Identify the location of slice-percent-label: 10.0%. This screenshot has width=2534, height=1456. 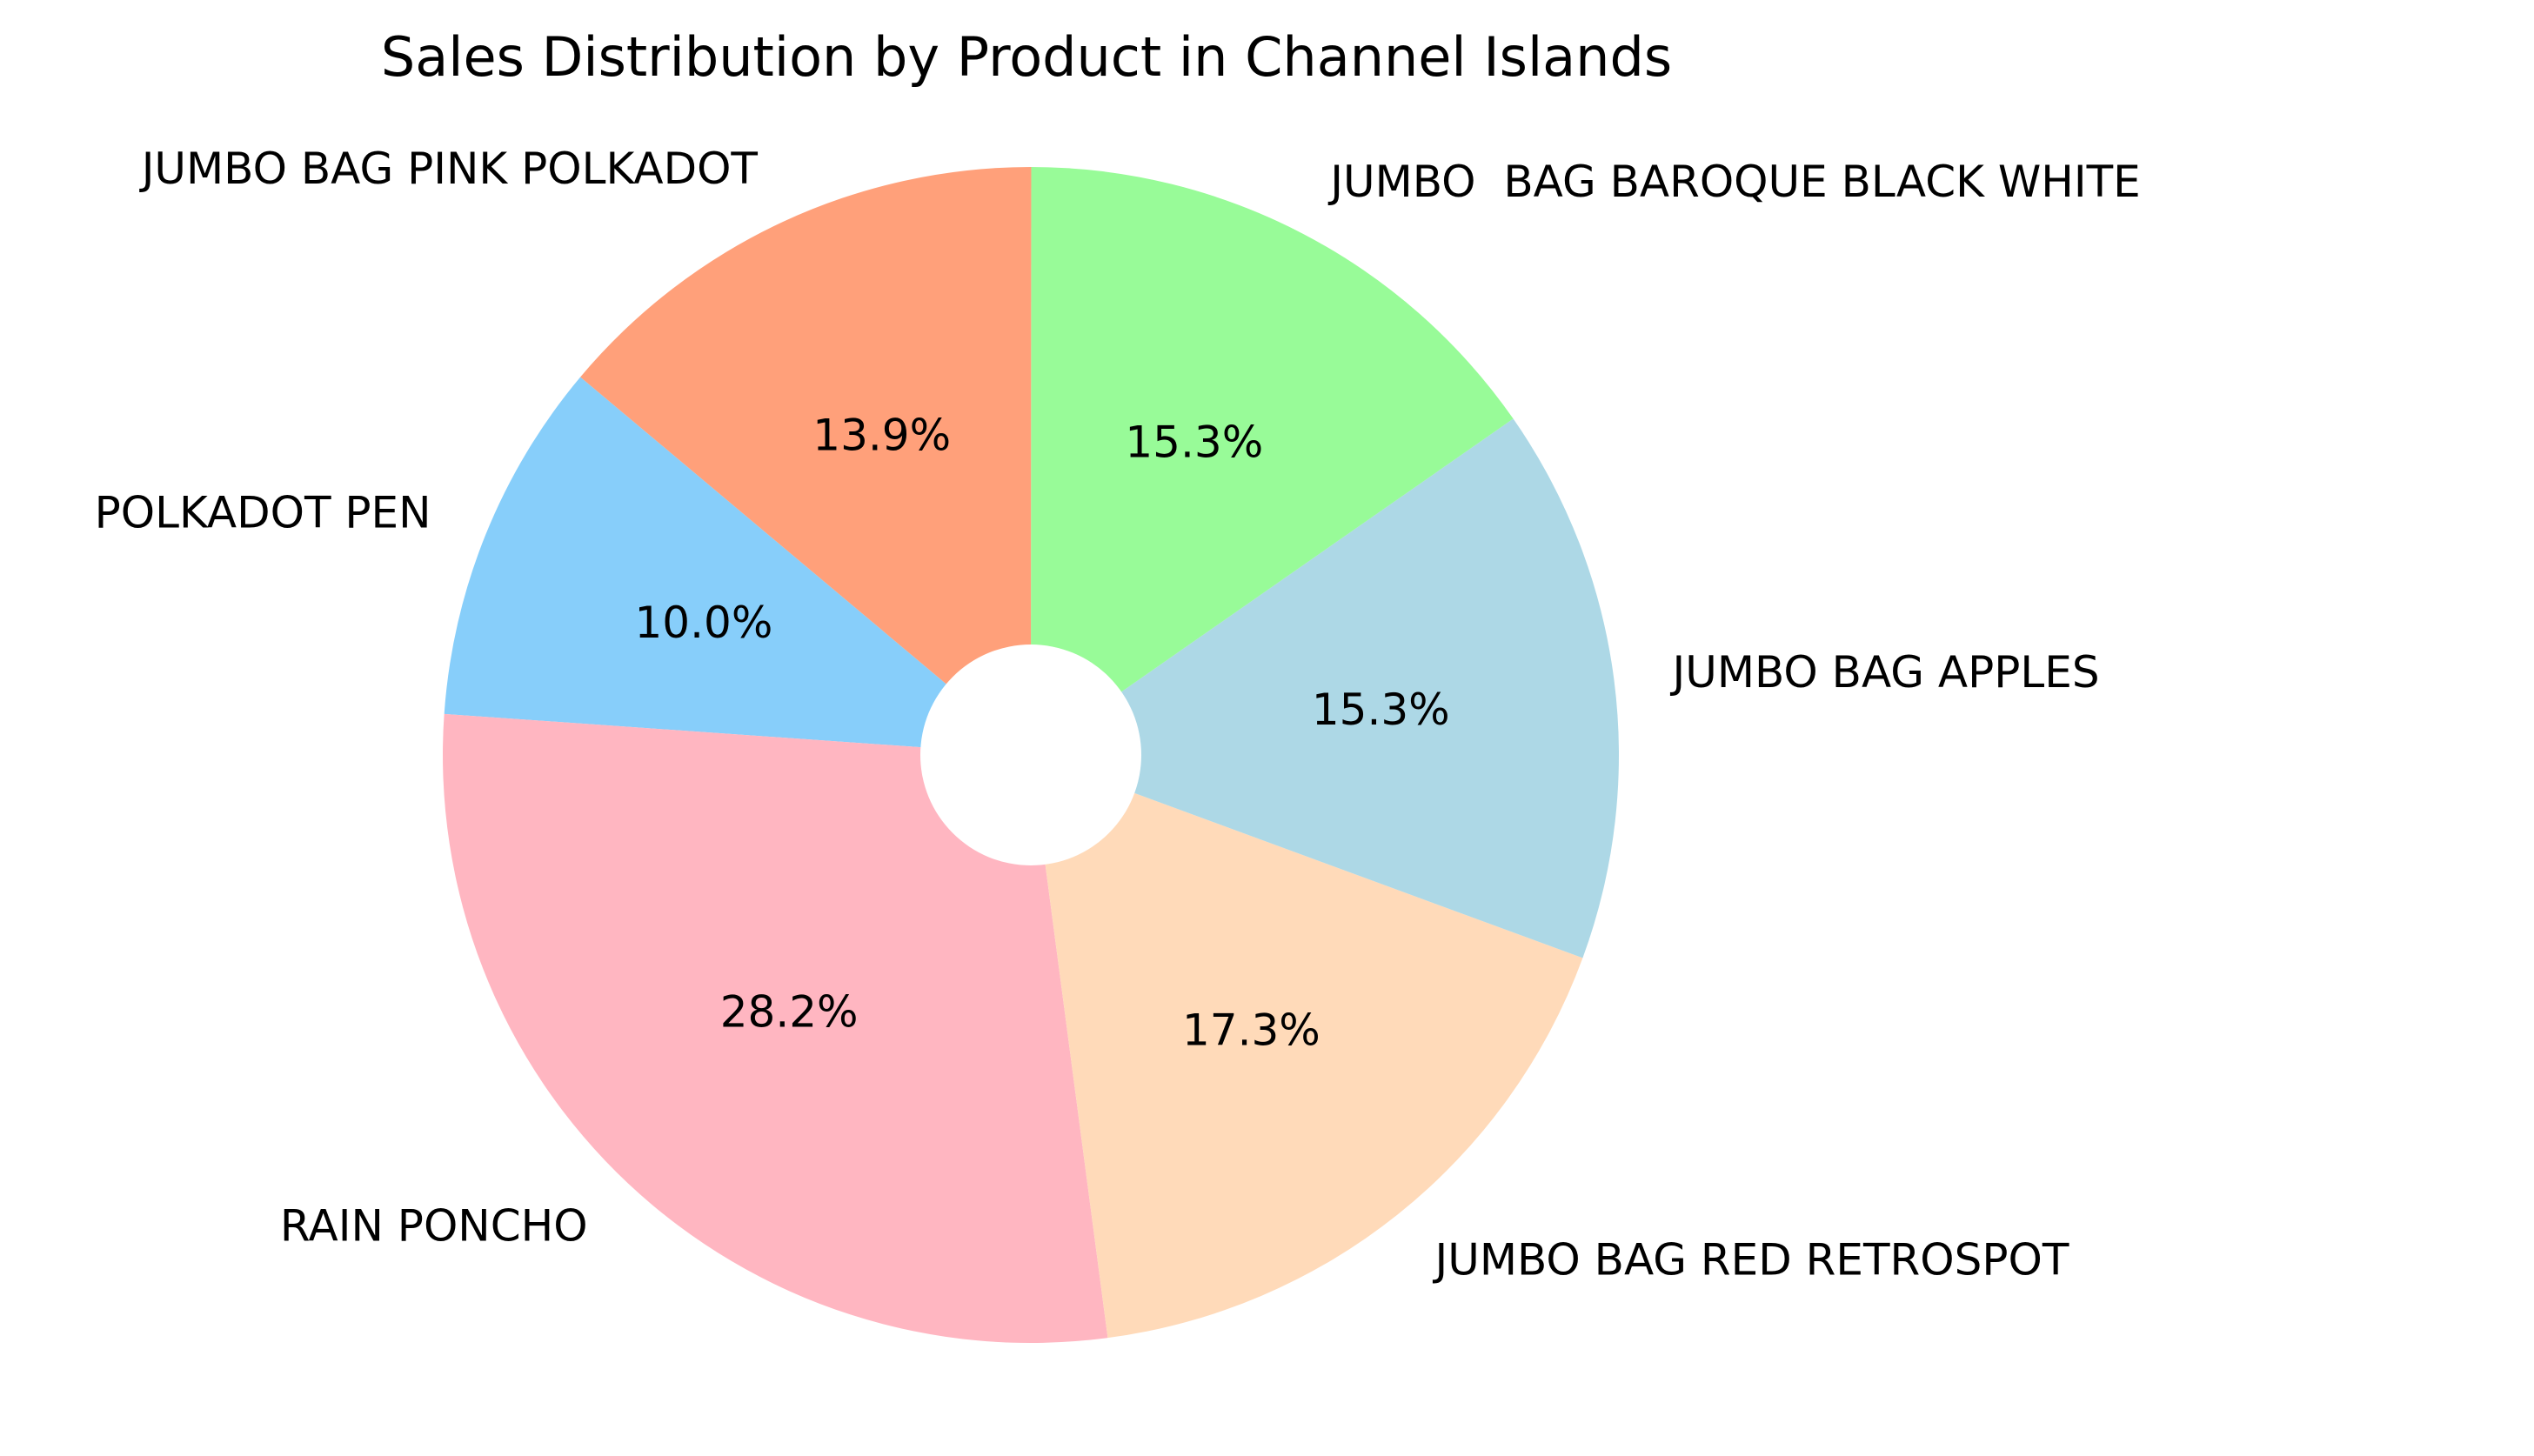
(704, 623).